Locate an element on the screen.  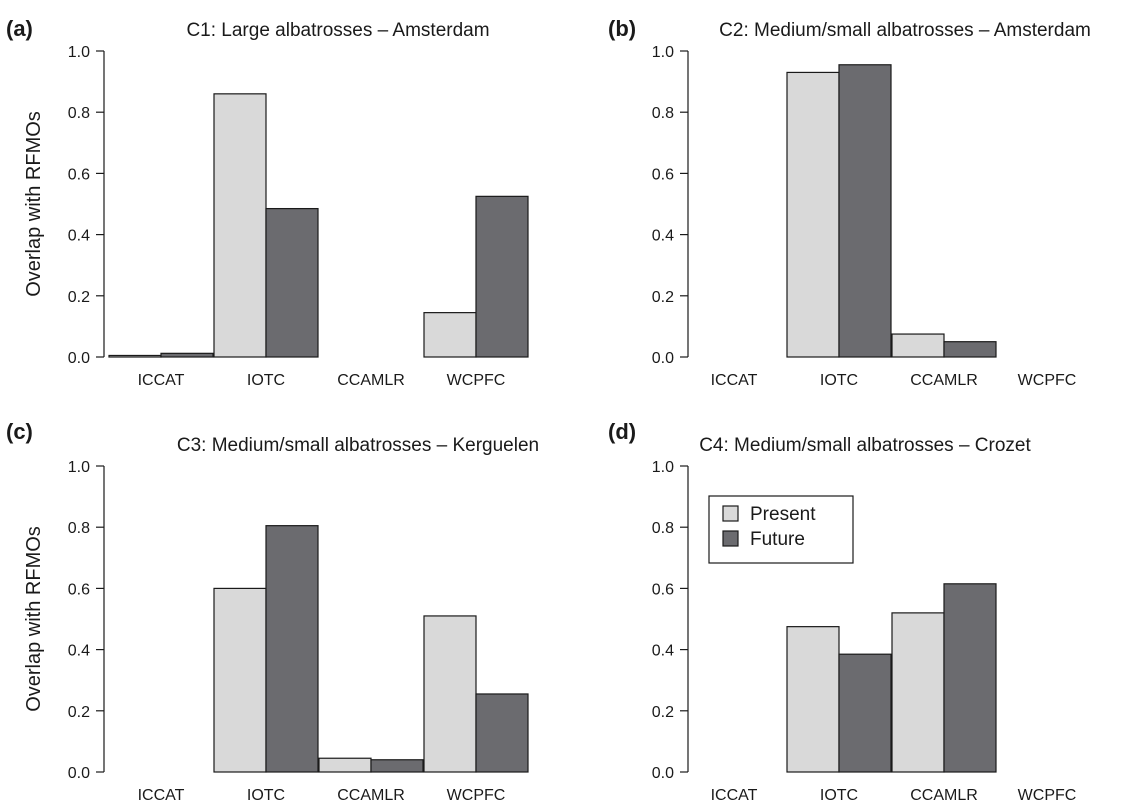
legend: Present Future is located at coordinates (781, 529).